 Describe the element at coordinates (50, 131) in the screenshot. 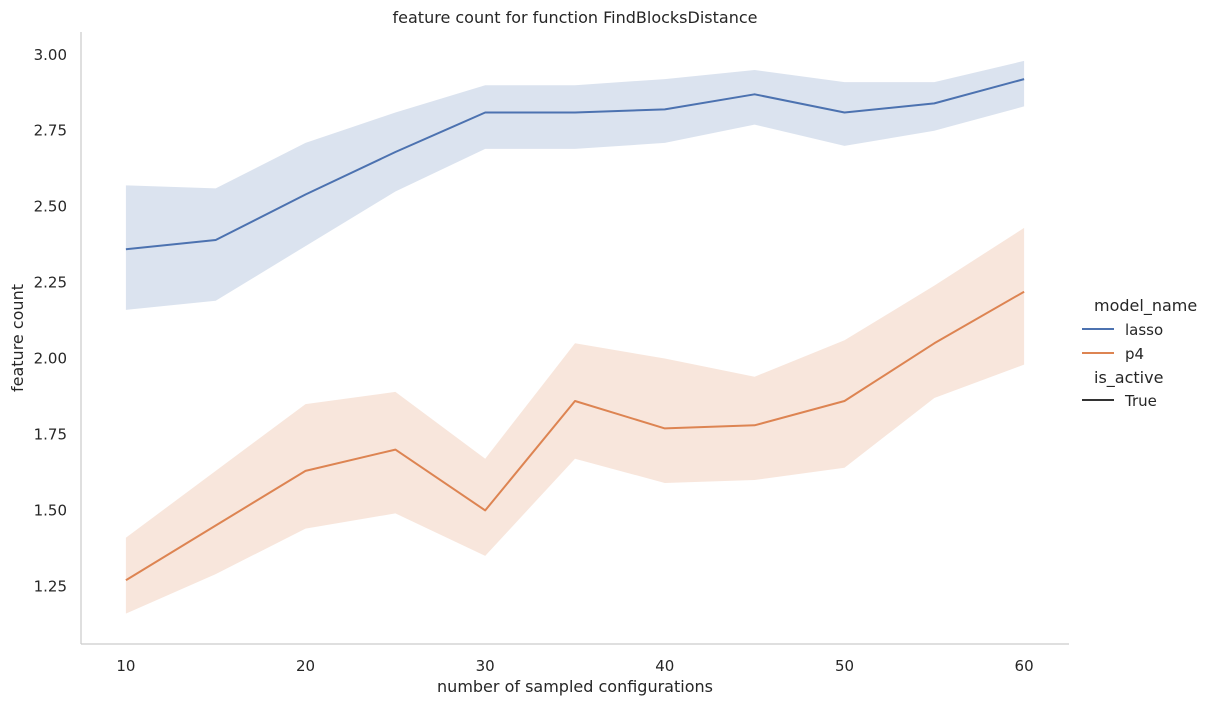

I see `y-tick-label: 2.75` at that location.